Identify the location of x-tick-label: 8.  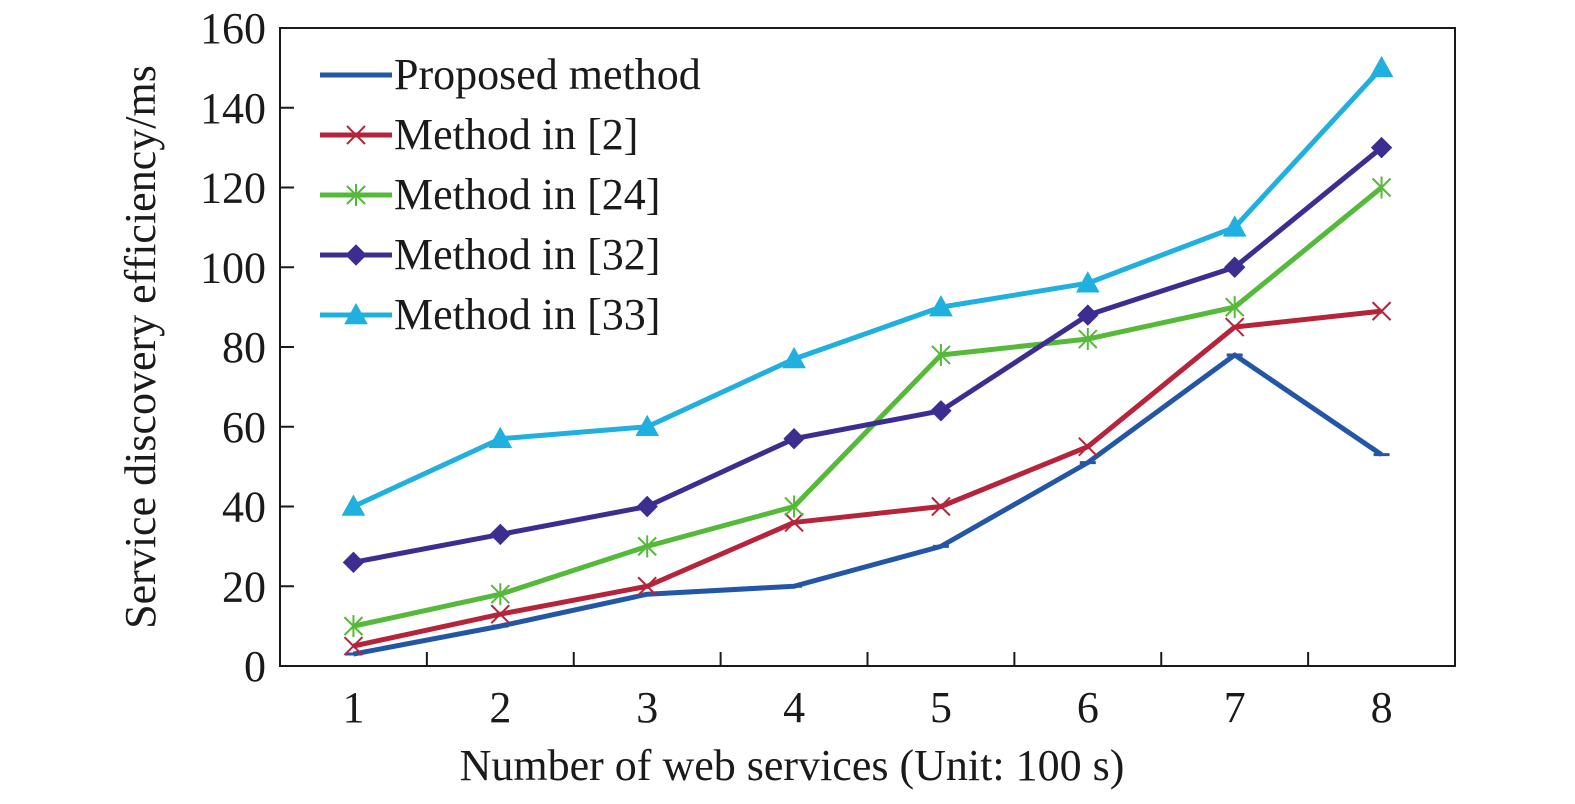
(1382, 707).